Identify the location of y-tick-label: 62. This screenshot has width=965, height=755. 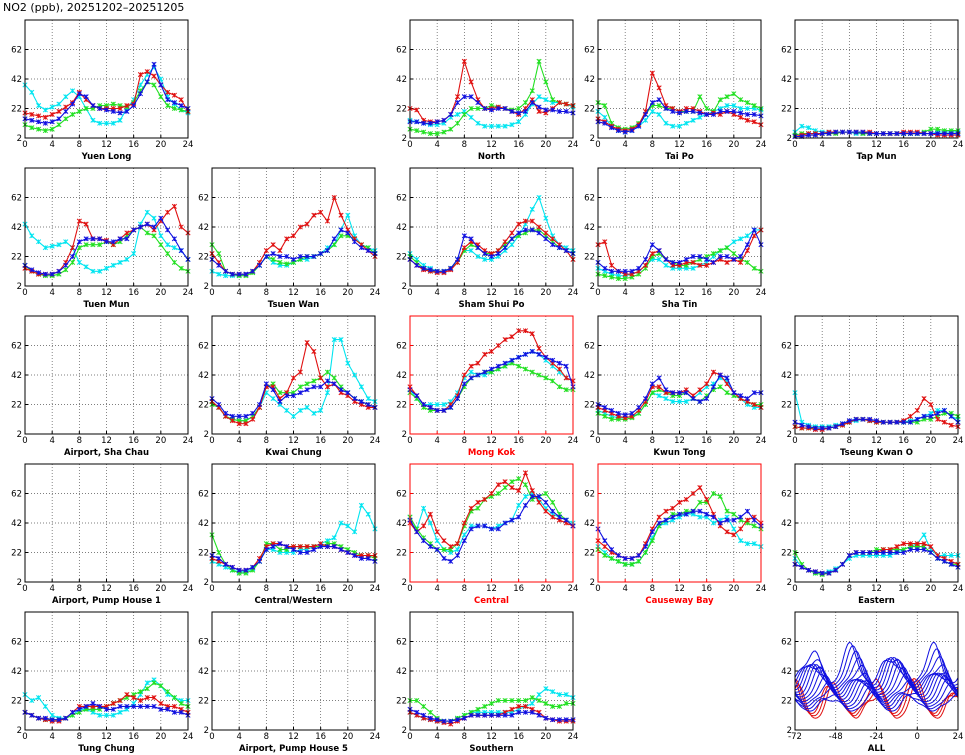
(16, 347).